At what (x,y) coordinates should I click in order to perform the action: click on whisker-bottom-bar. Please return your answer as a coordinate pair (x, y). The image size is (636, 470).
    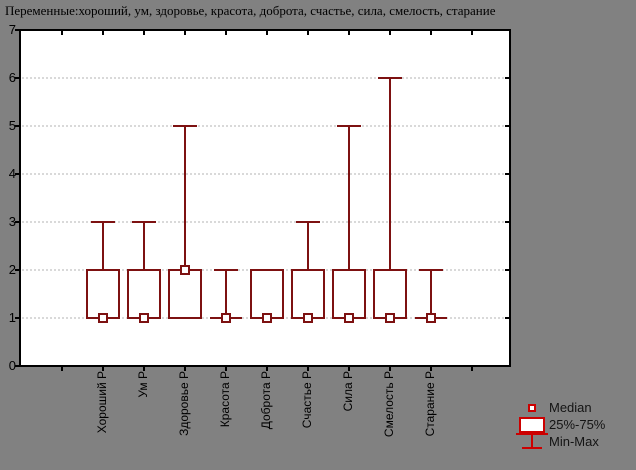
    Looking at the image, I should click on (532, 448).